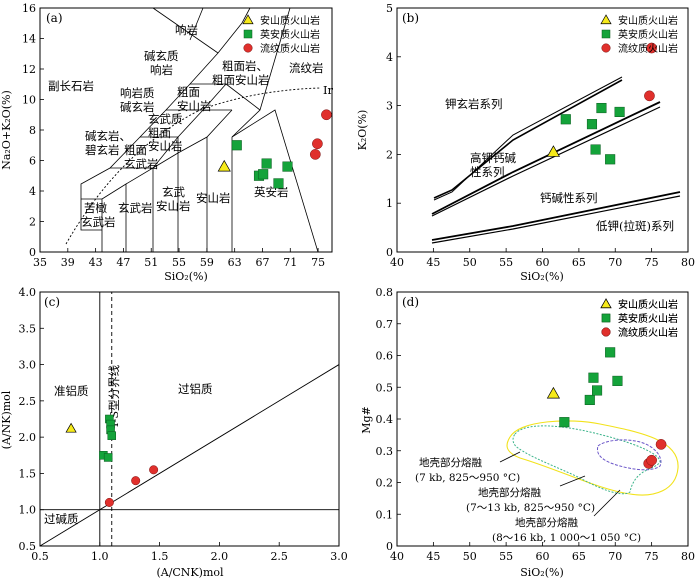 This screenshot has width=700, height=581. What do you see at coordinates (688, 262) in the screenshot?
I see `x-tick-label: 80` at bounding box center [688, 262].